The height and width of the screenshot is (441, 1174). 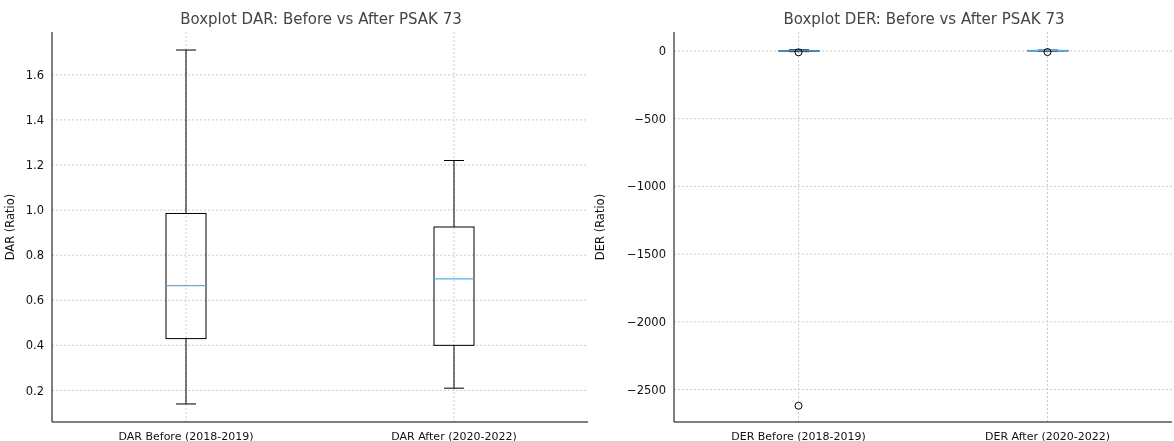 What do you see at coordinates (34, 255) in the screenshot?
I see `y-tick-label: 0.8` at bounding box center [34, 255].